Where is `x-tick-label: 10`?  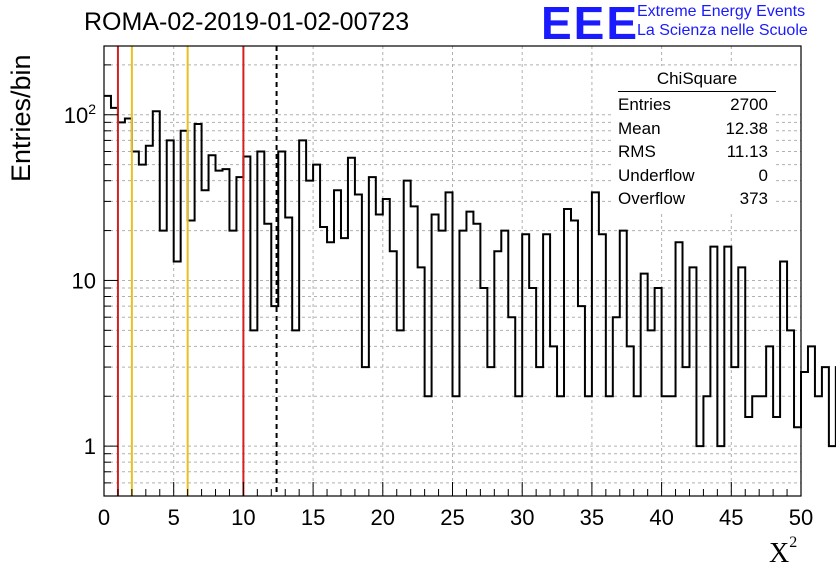 x-tick-label: 10 is located at coordinates (243, 517).